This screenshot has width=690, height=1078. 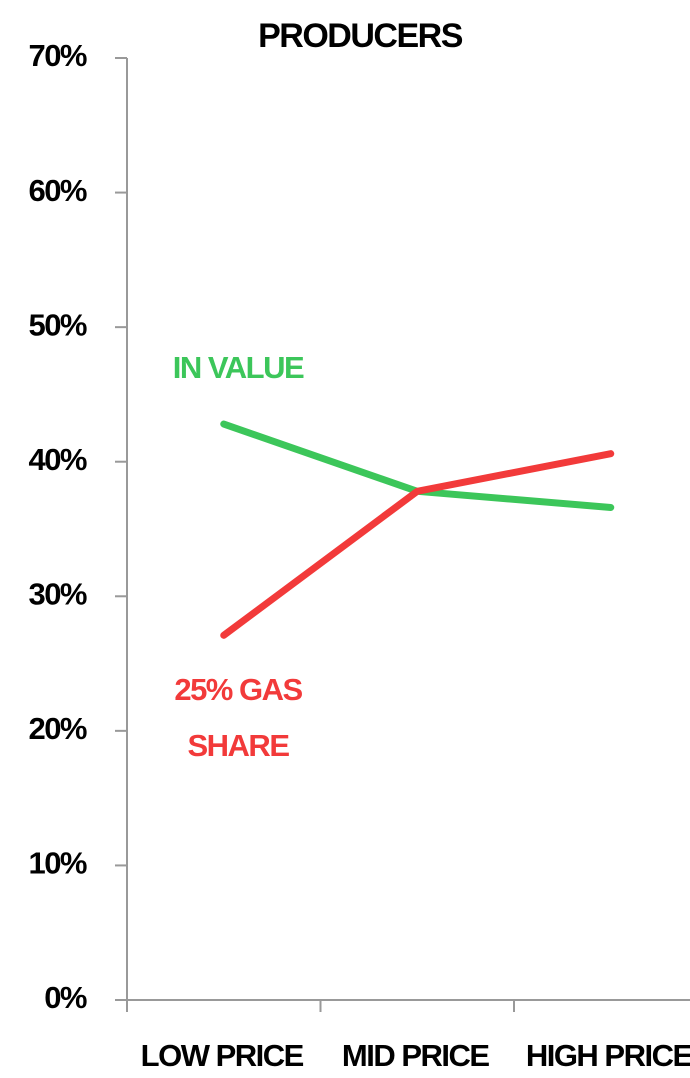 What do you see at coordinates (238, 367) in the screenshot?
I see `series-label: IN VALUE` at bounding box center [238, 367].